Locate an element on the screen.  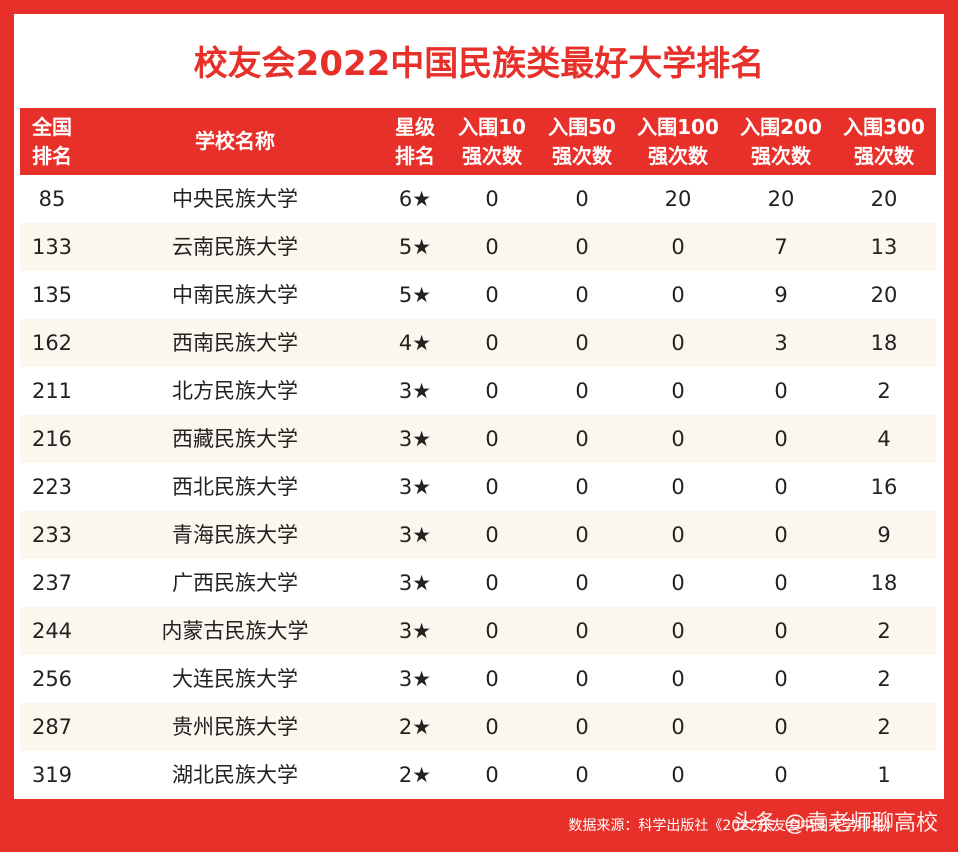
table-cell: 广西民族大学 is located at coordinates (235, 583).